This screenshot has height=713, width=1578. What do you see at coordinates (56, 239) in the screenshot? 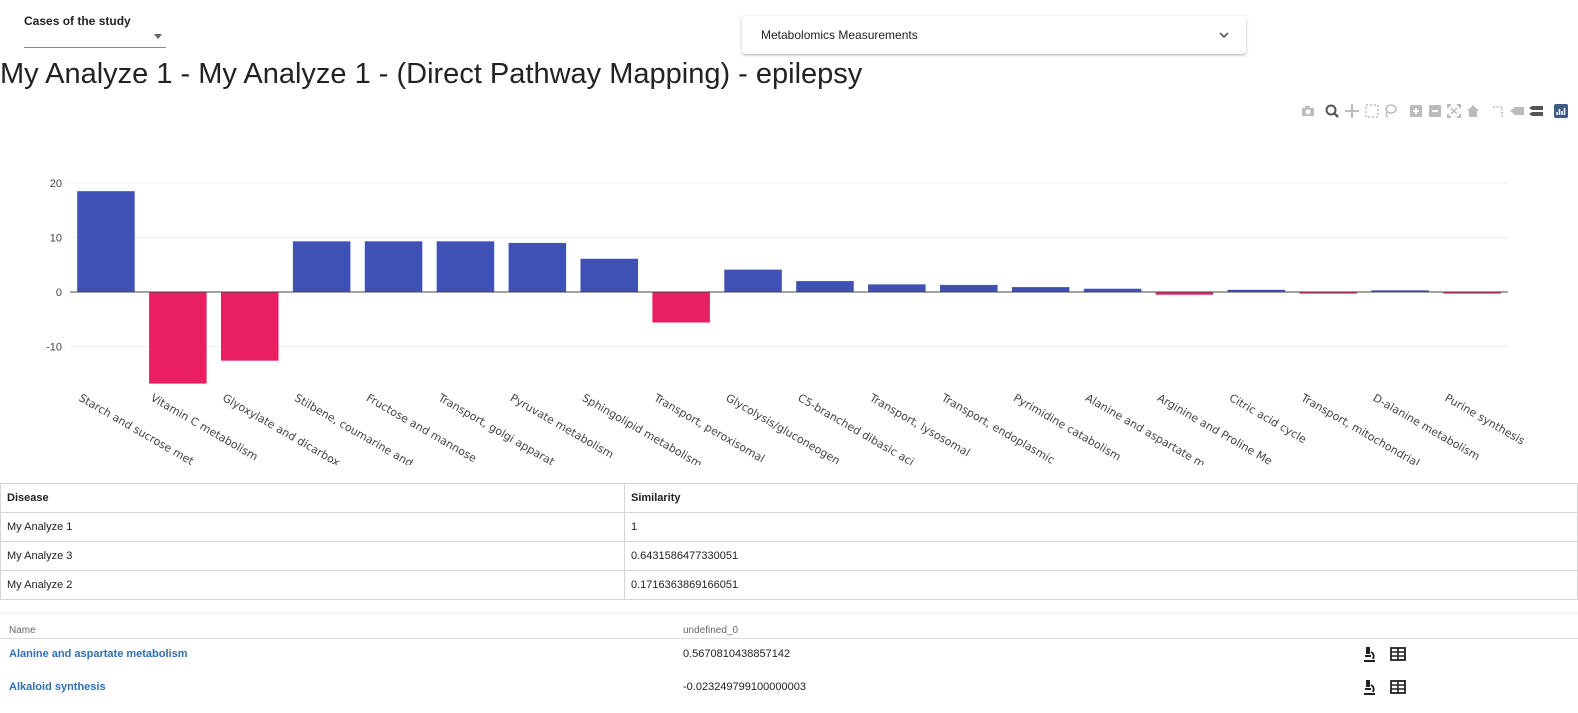
I see `y-tick-label: 10` at bounding box center [56, 239].